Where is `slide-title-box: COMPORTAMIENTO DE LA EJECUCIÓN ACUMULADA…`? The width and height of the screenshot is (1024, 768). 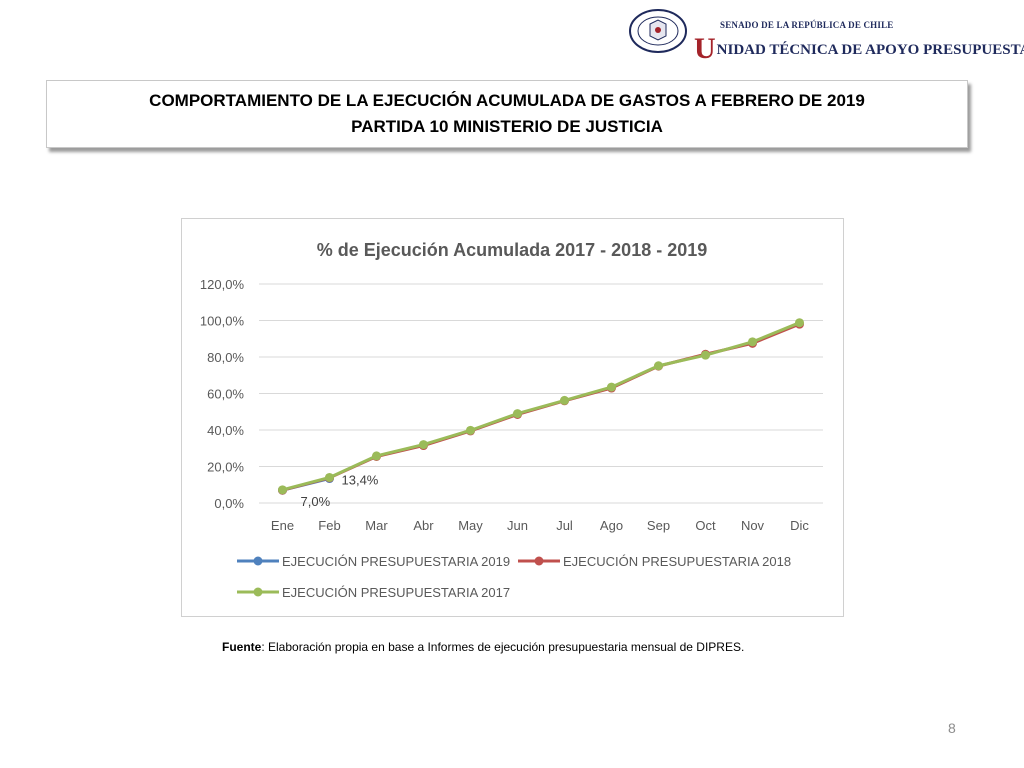 slide-title-box: COMPORTAMIENTO DE LA EJECUCIÓN ACUMULADA… is located at coordinates (507, 114).